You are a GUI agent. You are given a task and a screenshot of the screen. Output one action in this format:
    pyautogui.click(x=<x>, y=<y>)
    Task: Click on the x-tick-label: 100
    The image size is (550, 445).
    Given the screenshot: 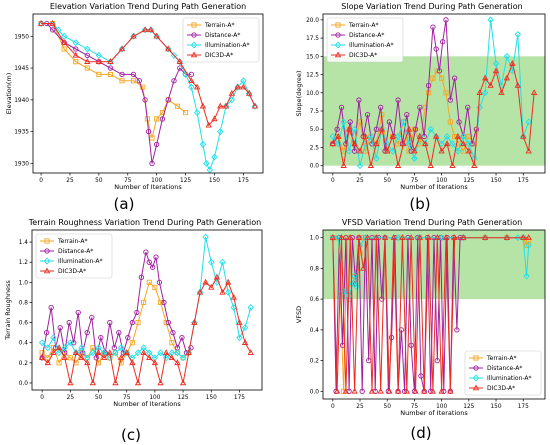 What is the action you would take?
    pyautogui.click(x=154, y=398)
    